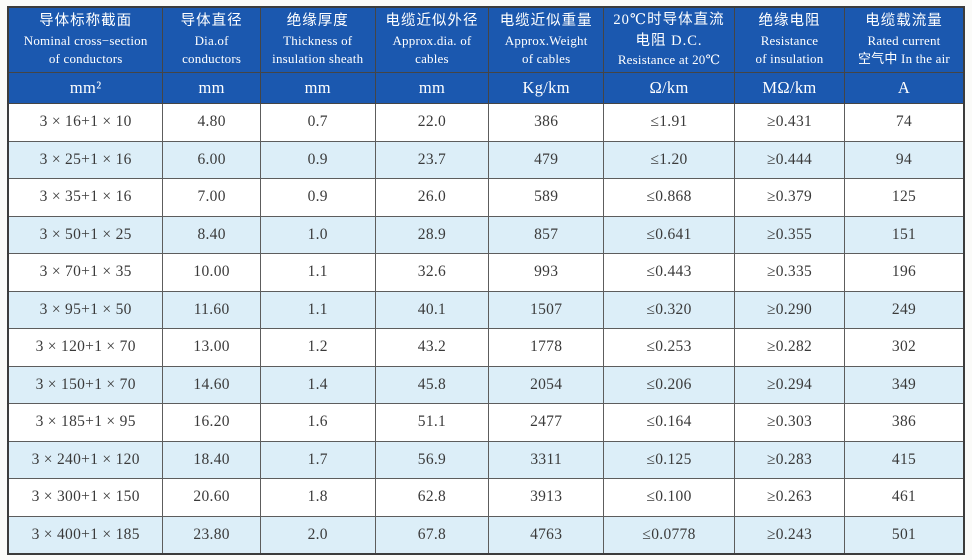 The height and width of the screenshot is (560, 972). Describe the element at coordinates (211, 422) in the screenshot. I see `cell-diameter: 16.20` at that location.